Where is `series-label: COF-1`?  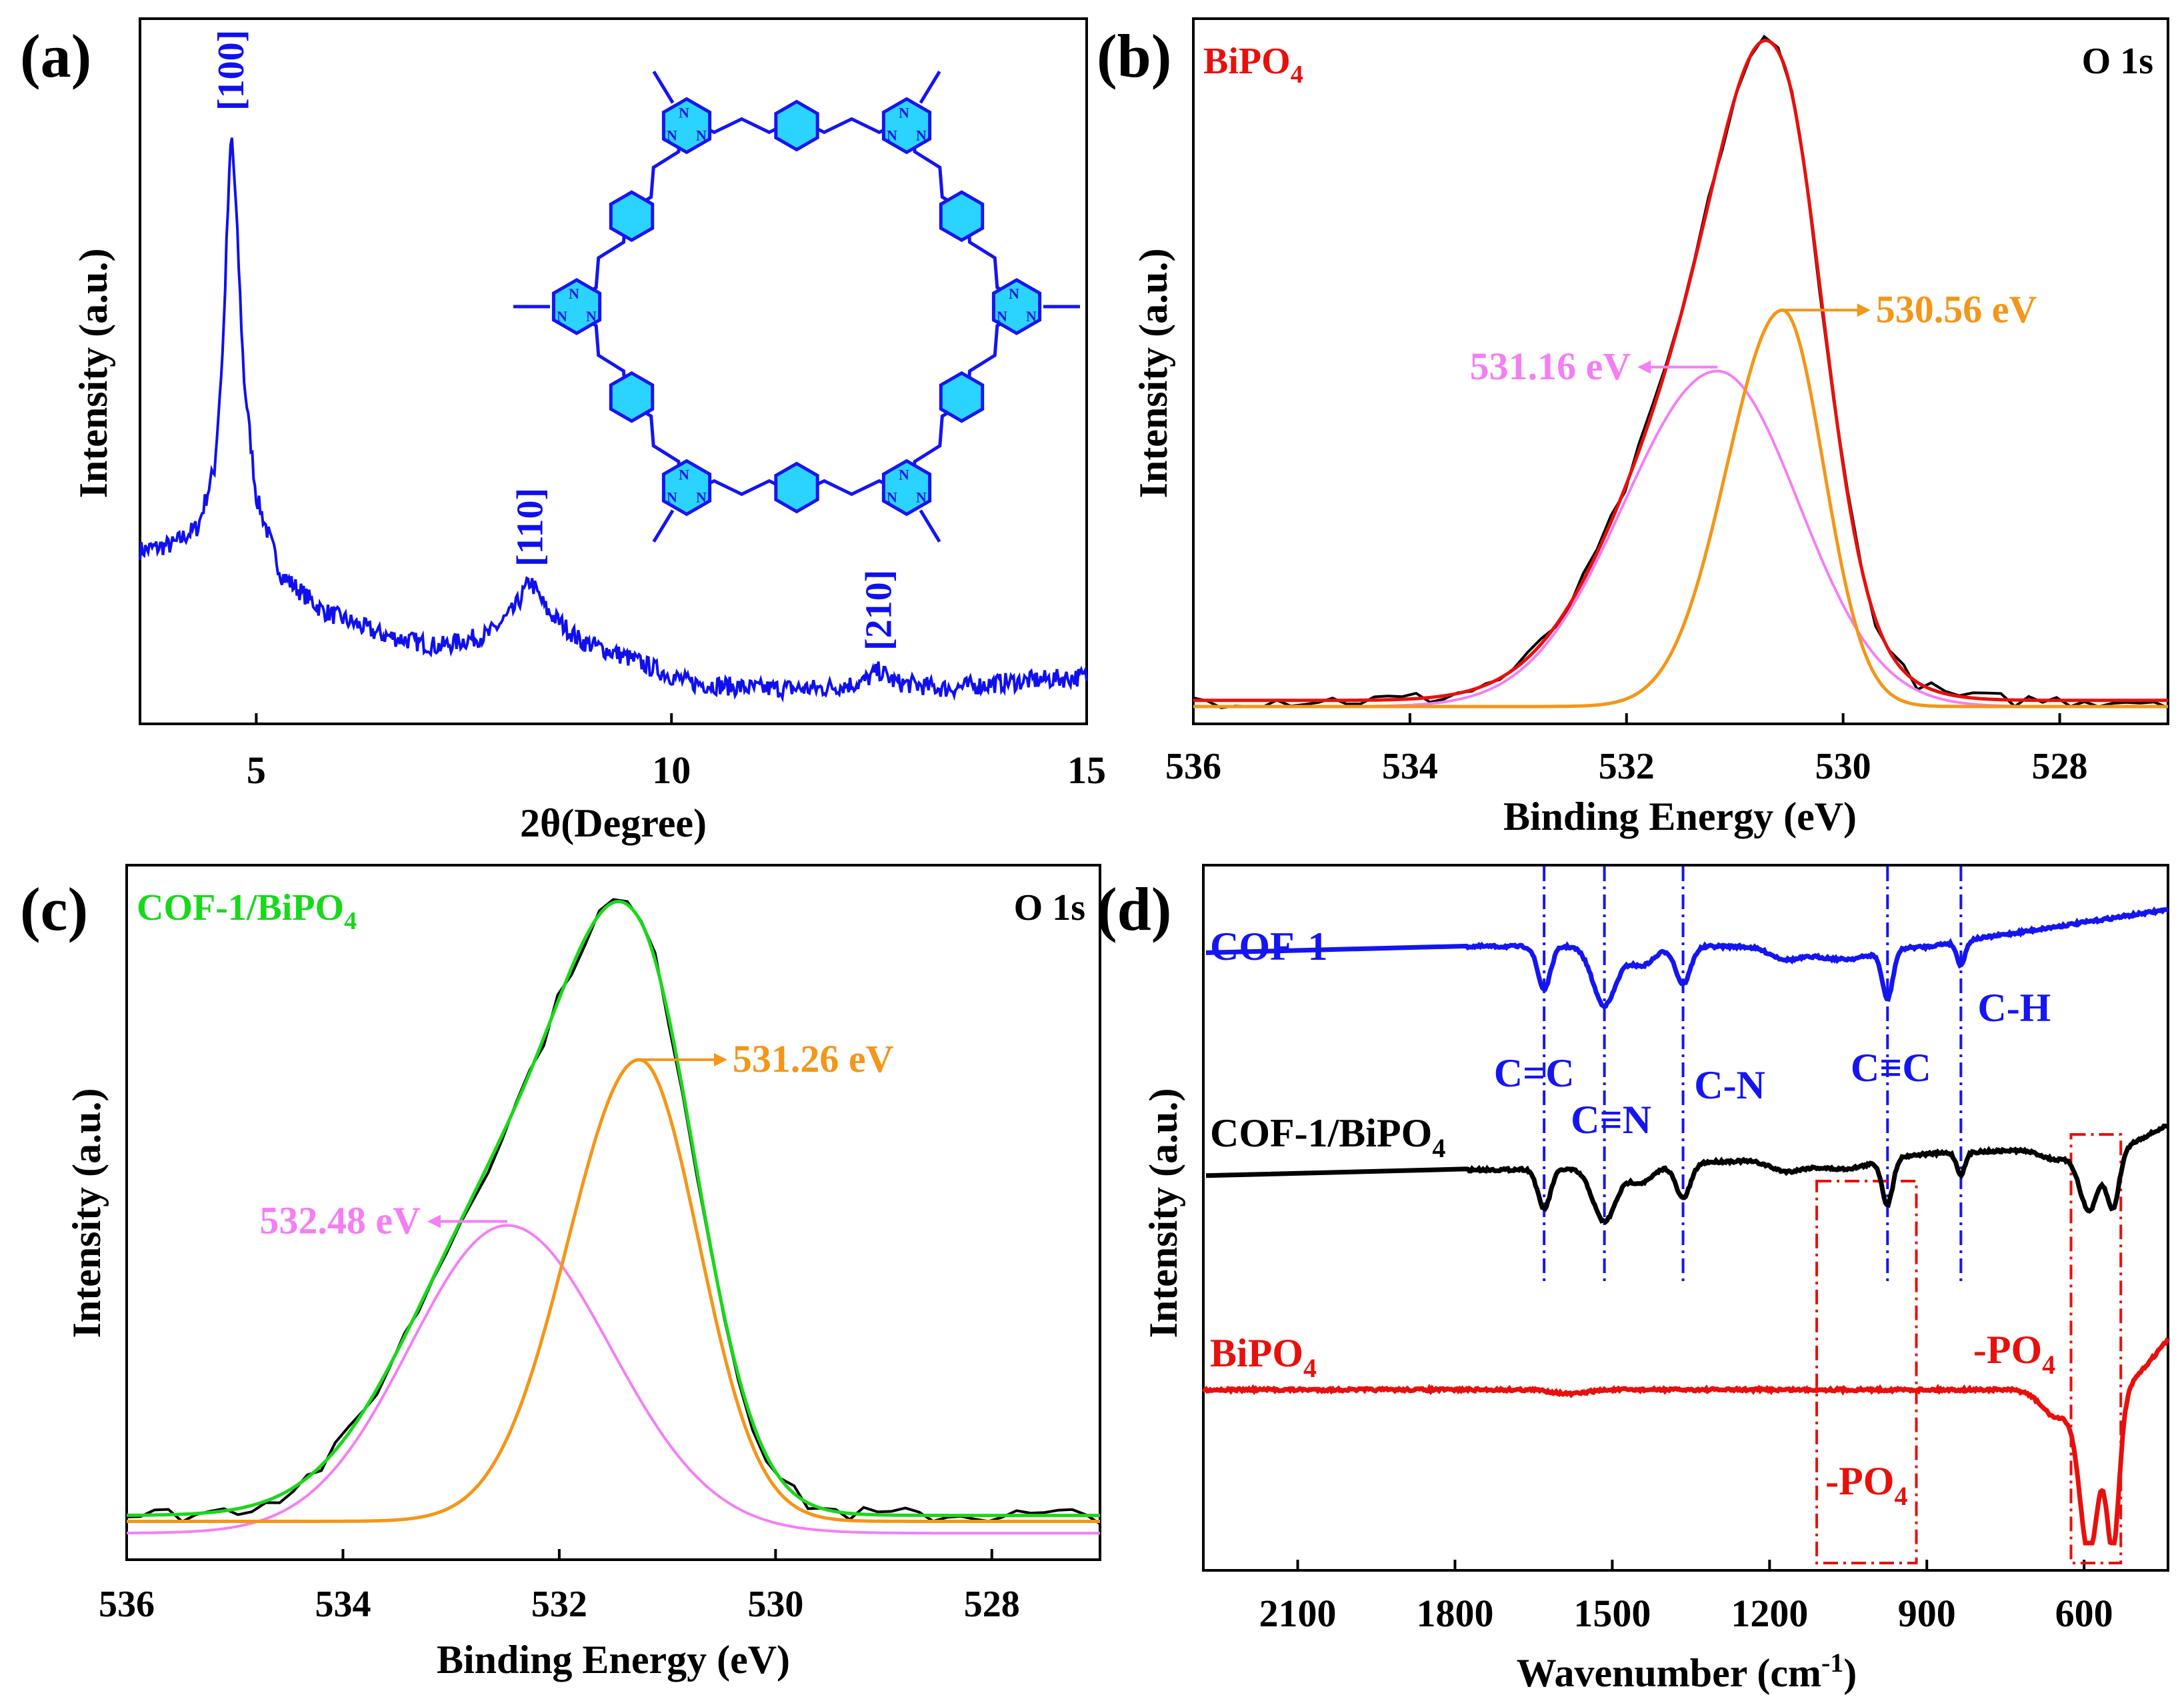 series-label: COF-1 is located at coordinates (1269, 946).